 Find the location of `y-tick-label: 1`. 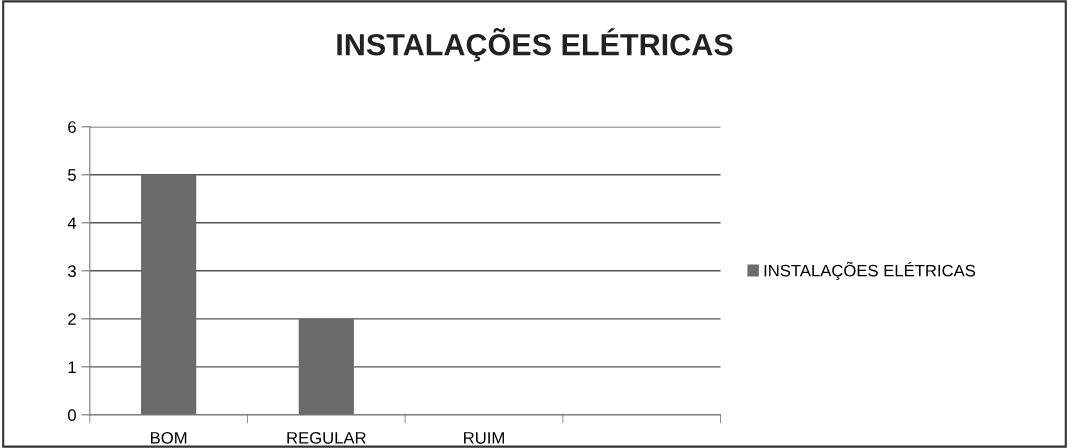

y-tick-label: 1 is located at coordinates (72, 367).